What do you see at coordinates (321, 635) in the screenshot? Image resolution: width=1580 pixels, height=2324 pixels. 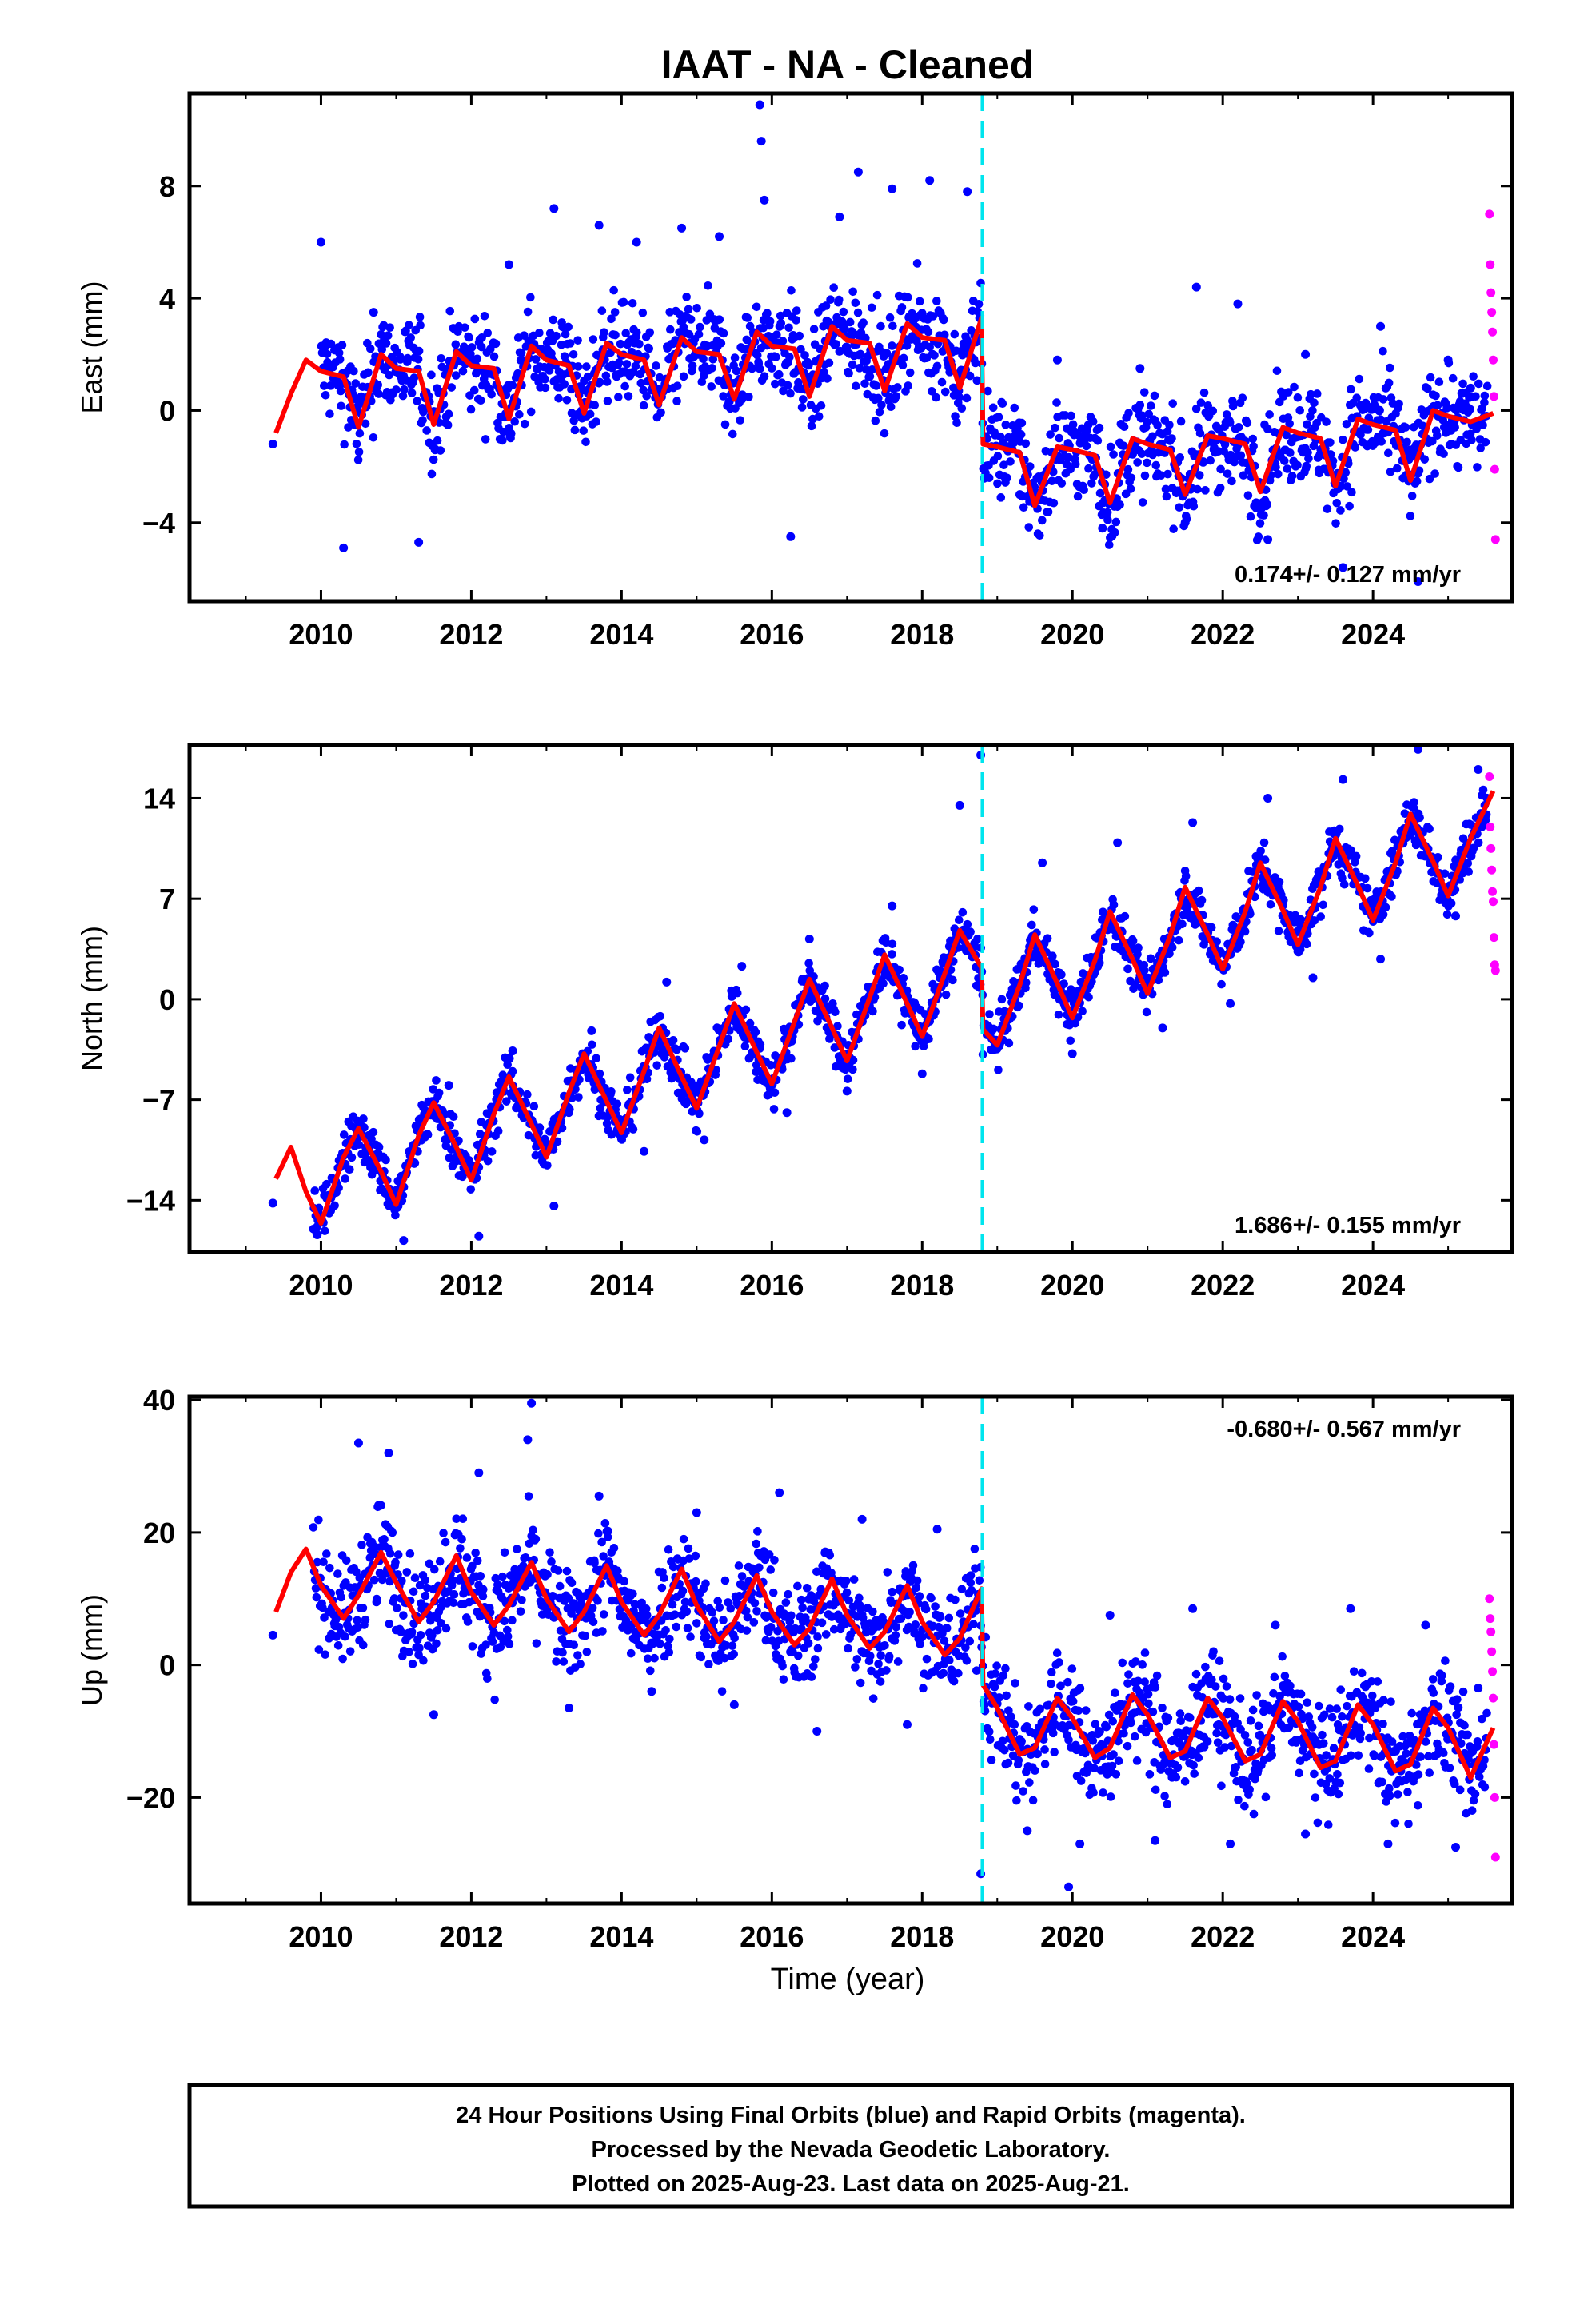 I see `x-tick-label: 2010` at bounding box center [321, 635].